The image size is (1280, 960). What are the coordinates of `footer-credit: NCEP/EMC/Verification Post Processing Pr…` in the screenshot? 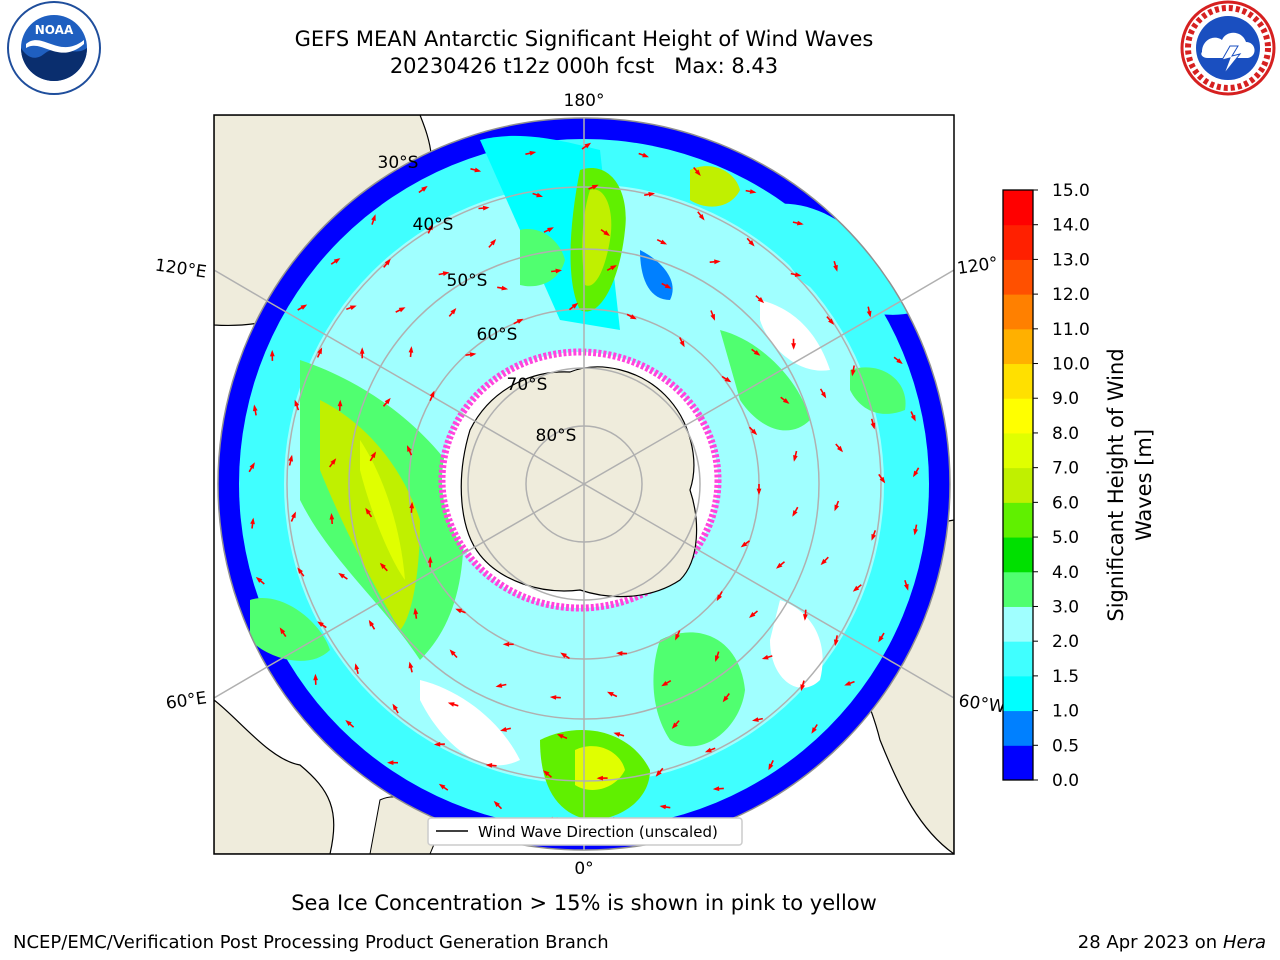 It's located at (311, 942).